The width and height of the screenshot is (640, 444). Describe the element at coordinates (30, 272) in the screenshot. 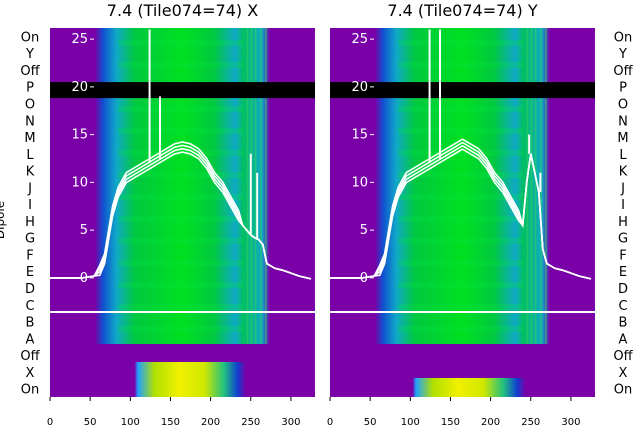

I see `row-label: E` at that location.